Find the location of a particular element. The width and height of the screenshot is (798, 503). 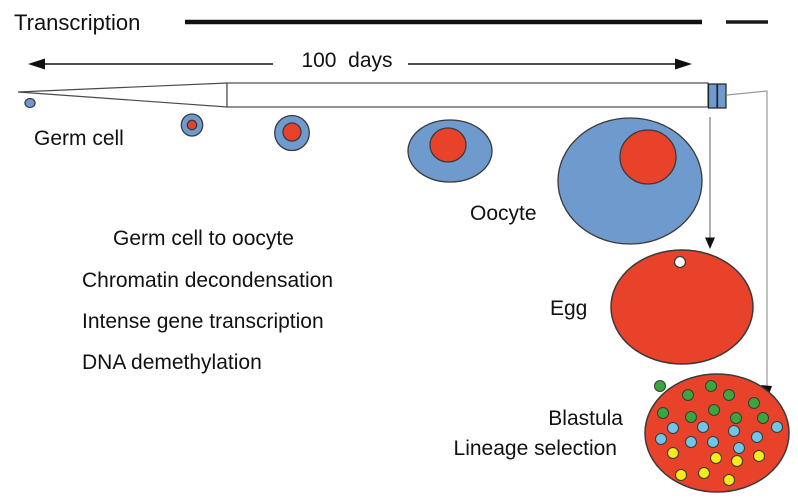

blastula-connector-line is located at coordinates (747, 238).